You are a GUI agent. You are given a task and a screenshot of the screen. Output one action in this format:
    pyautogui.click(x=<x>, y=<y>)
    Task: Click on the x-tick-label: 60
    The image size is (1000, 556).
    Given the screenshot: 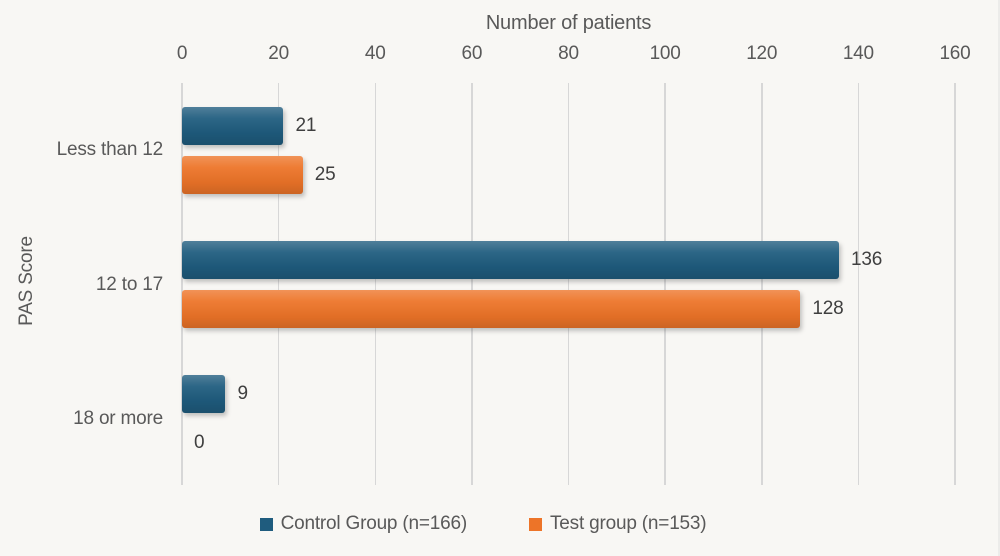 What is the action you would take?
    pyautogui.click(x=472, y=53)
    